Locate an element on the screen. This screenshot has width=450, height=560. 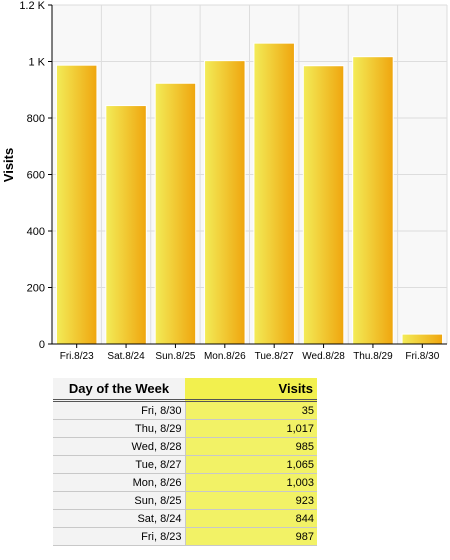
x-tick-label: Sat.8/24 is located at coordinates (126, 356).